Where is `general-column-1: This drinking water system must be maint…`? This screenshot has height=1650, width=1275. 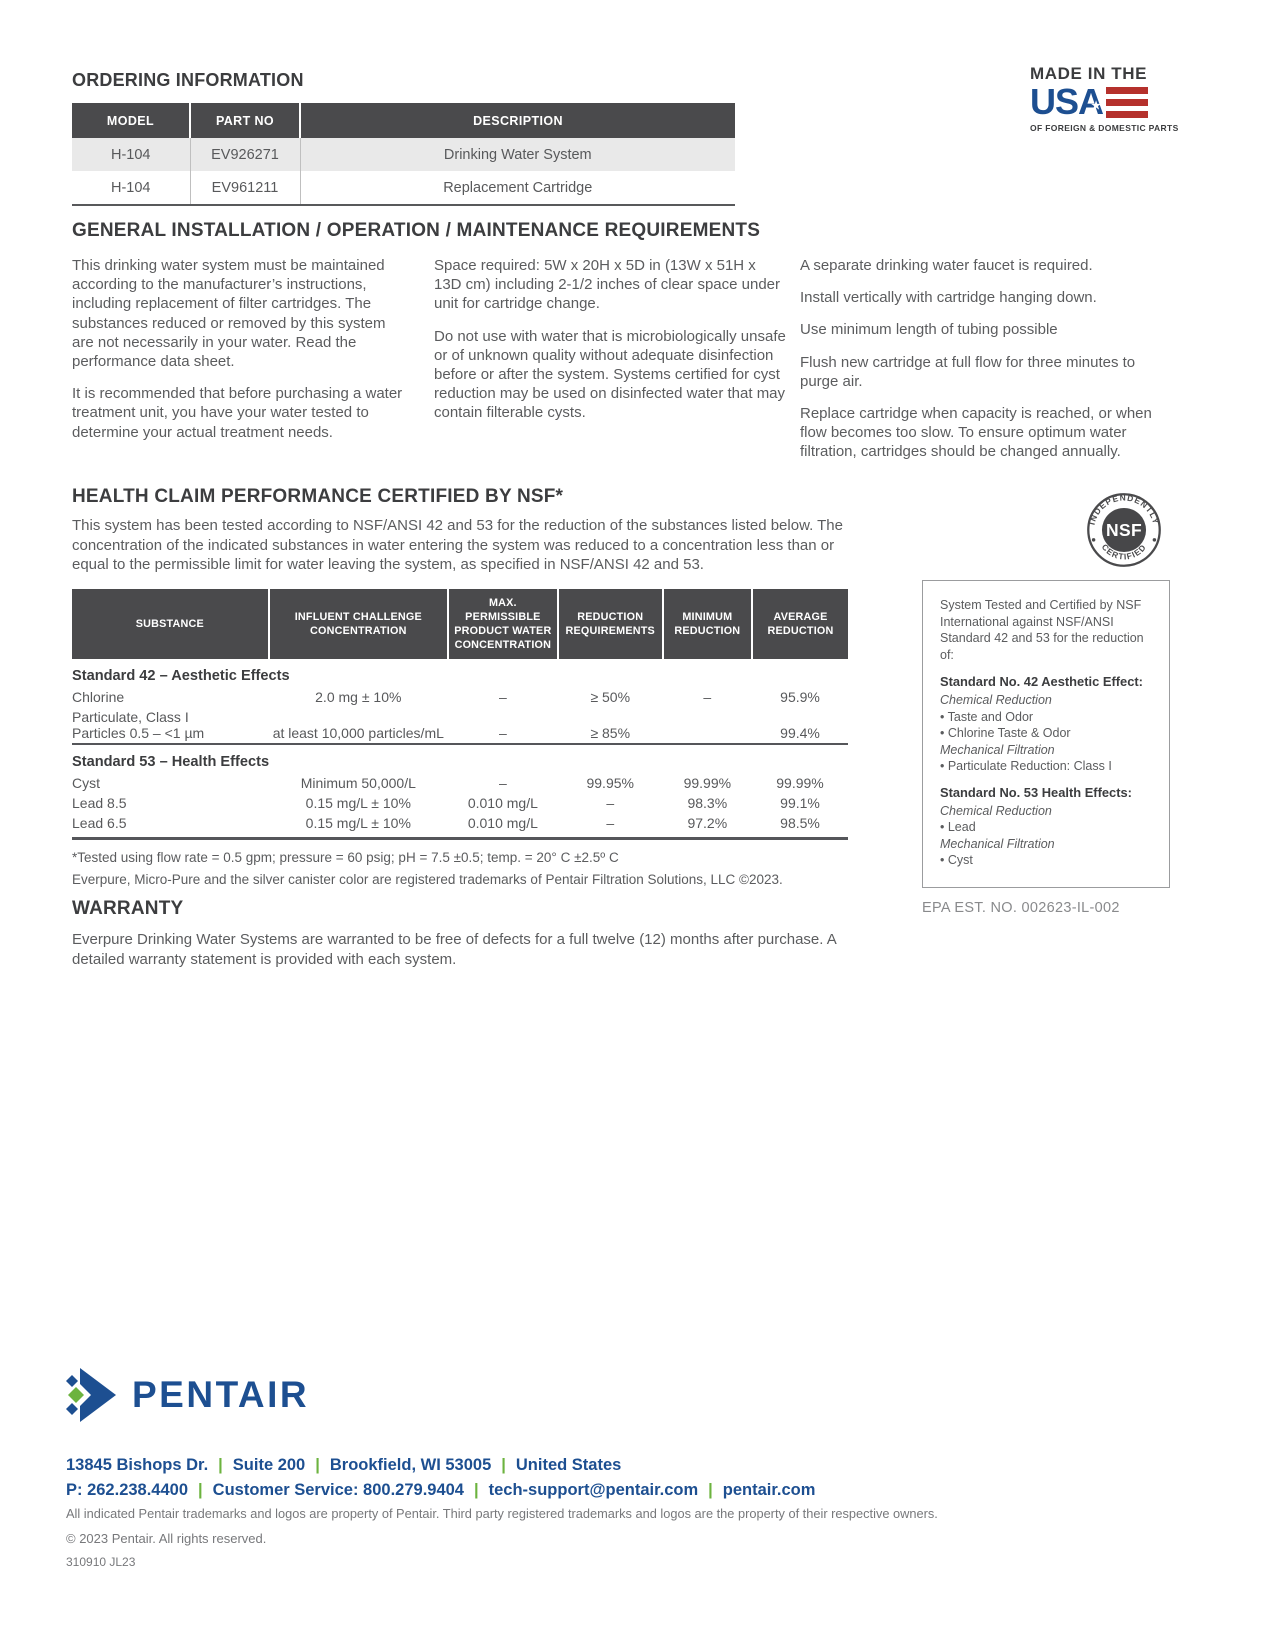 general-column-1: This drinking water system must be maint… is located at coordinates (240, 365).